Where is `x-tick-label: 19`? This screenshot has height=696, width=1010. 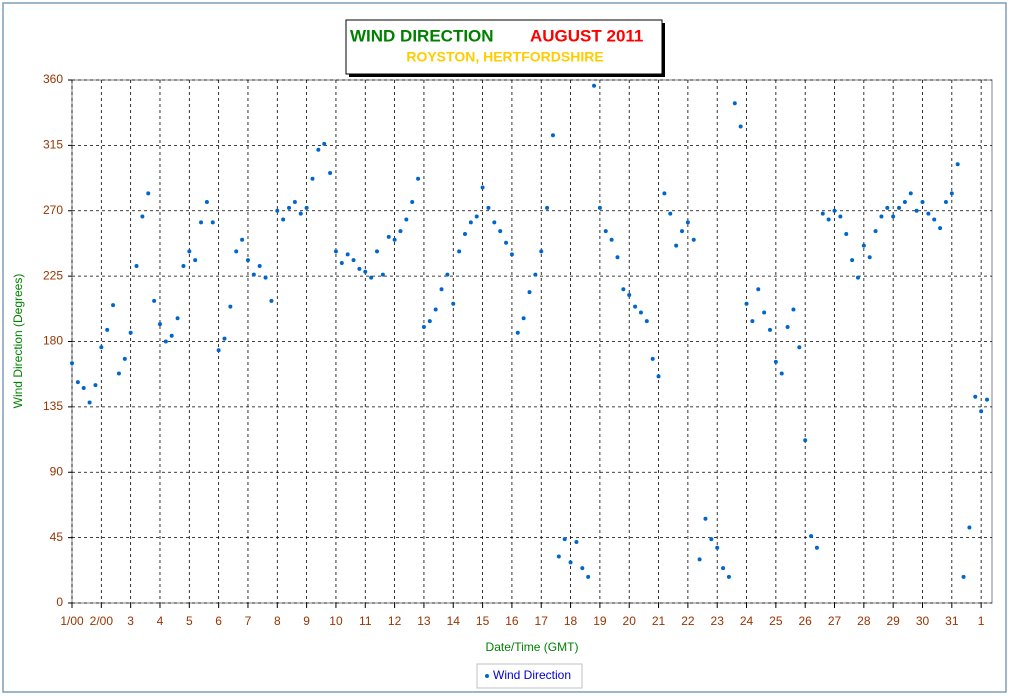
x-tick-label: 19 is located at coordinates (600, 621).